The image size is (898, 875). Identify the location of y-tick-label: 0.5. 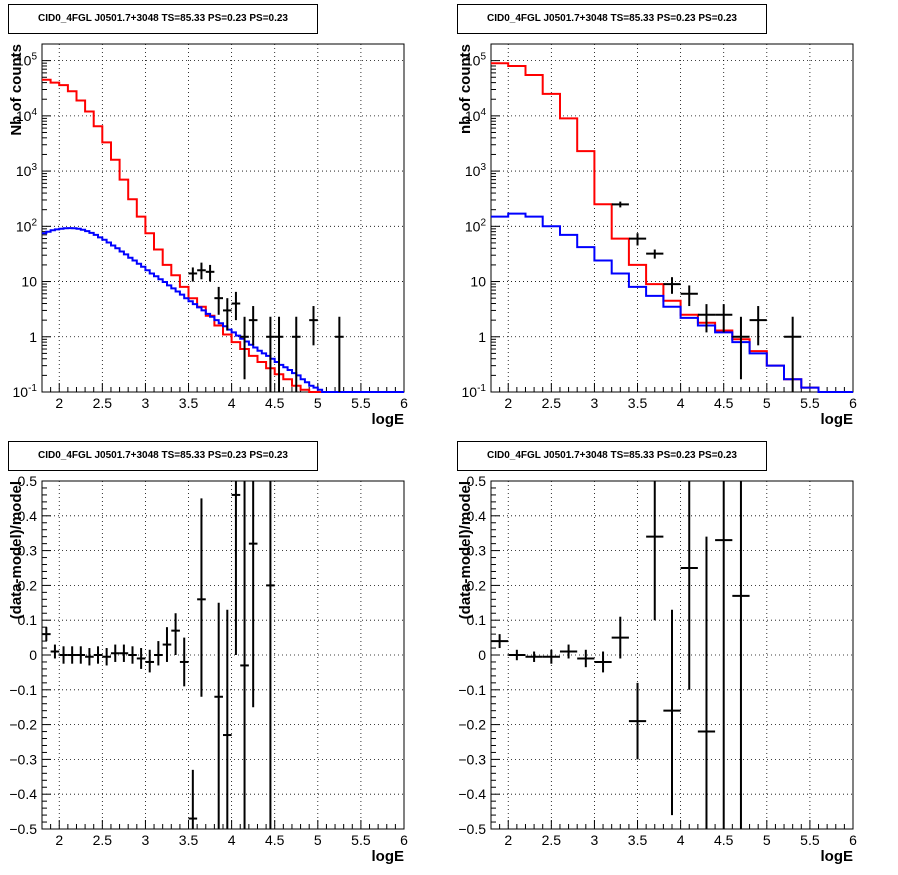
(477, 481).